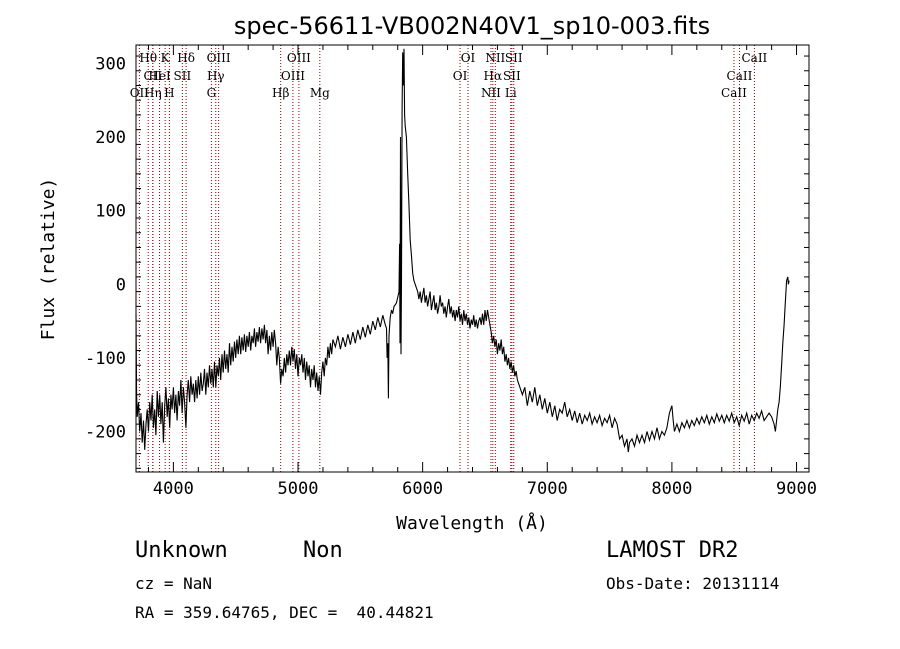 The width and height of the screenshot is (900, 649). What do you see at coordinates (495, 58) in the screenshot?
I see `spectral-line-label-18: NII` at bounding box center [495, 58].